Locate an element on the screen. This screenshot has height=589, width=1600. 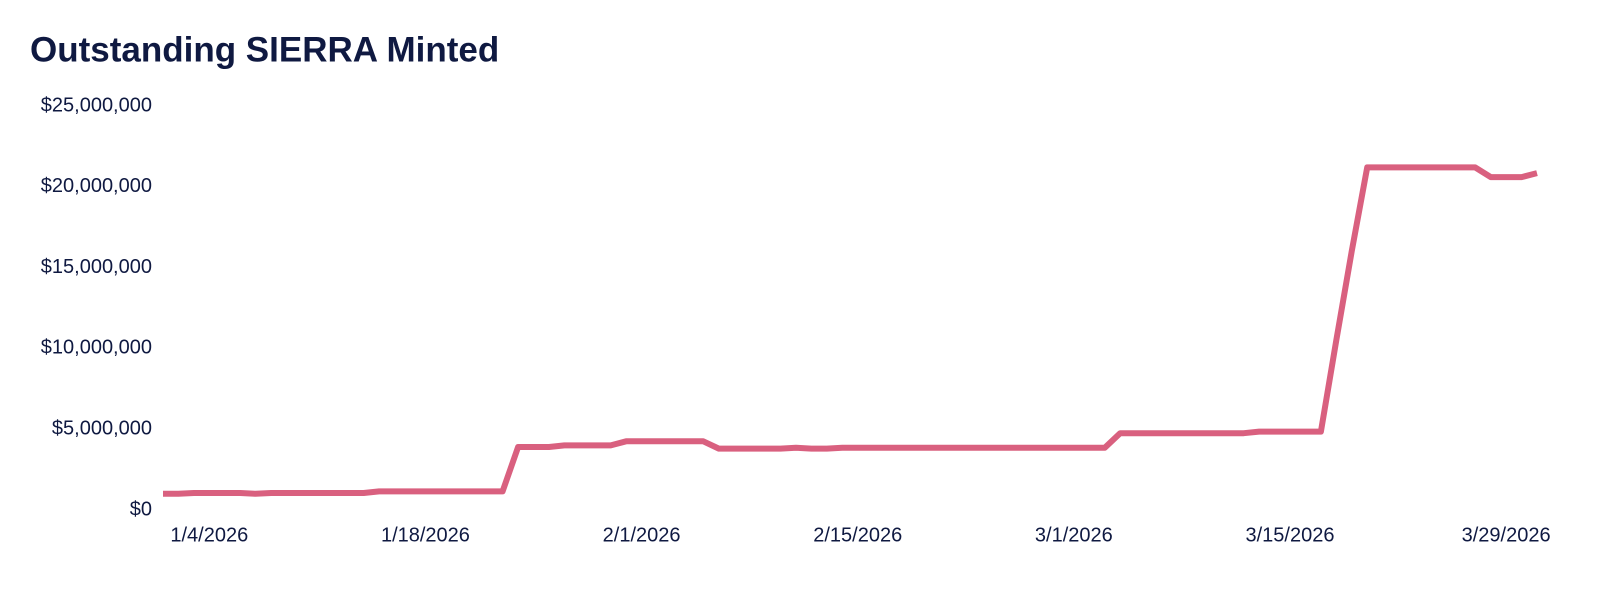
x-tick-label: 1/18/2026 is located at coordinates (425, 535).